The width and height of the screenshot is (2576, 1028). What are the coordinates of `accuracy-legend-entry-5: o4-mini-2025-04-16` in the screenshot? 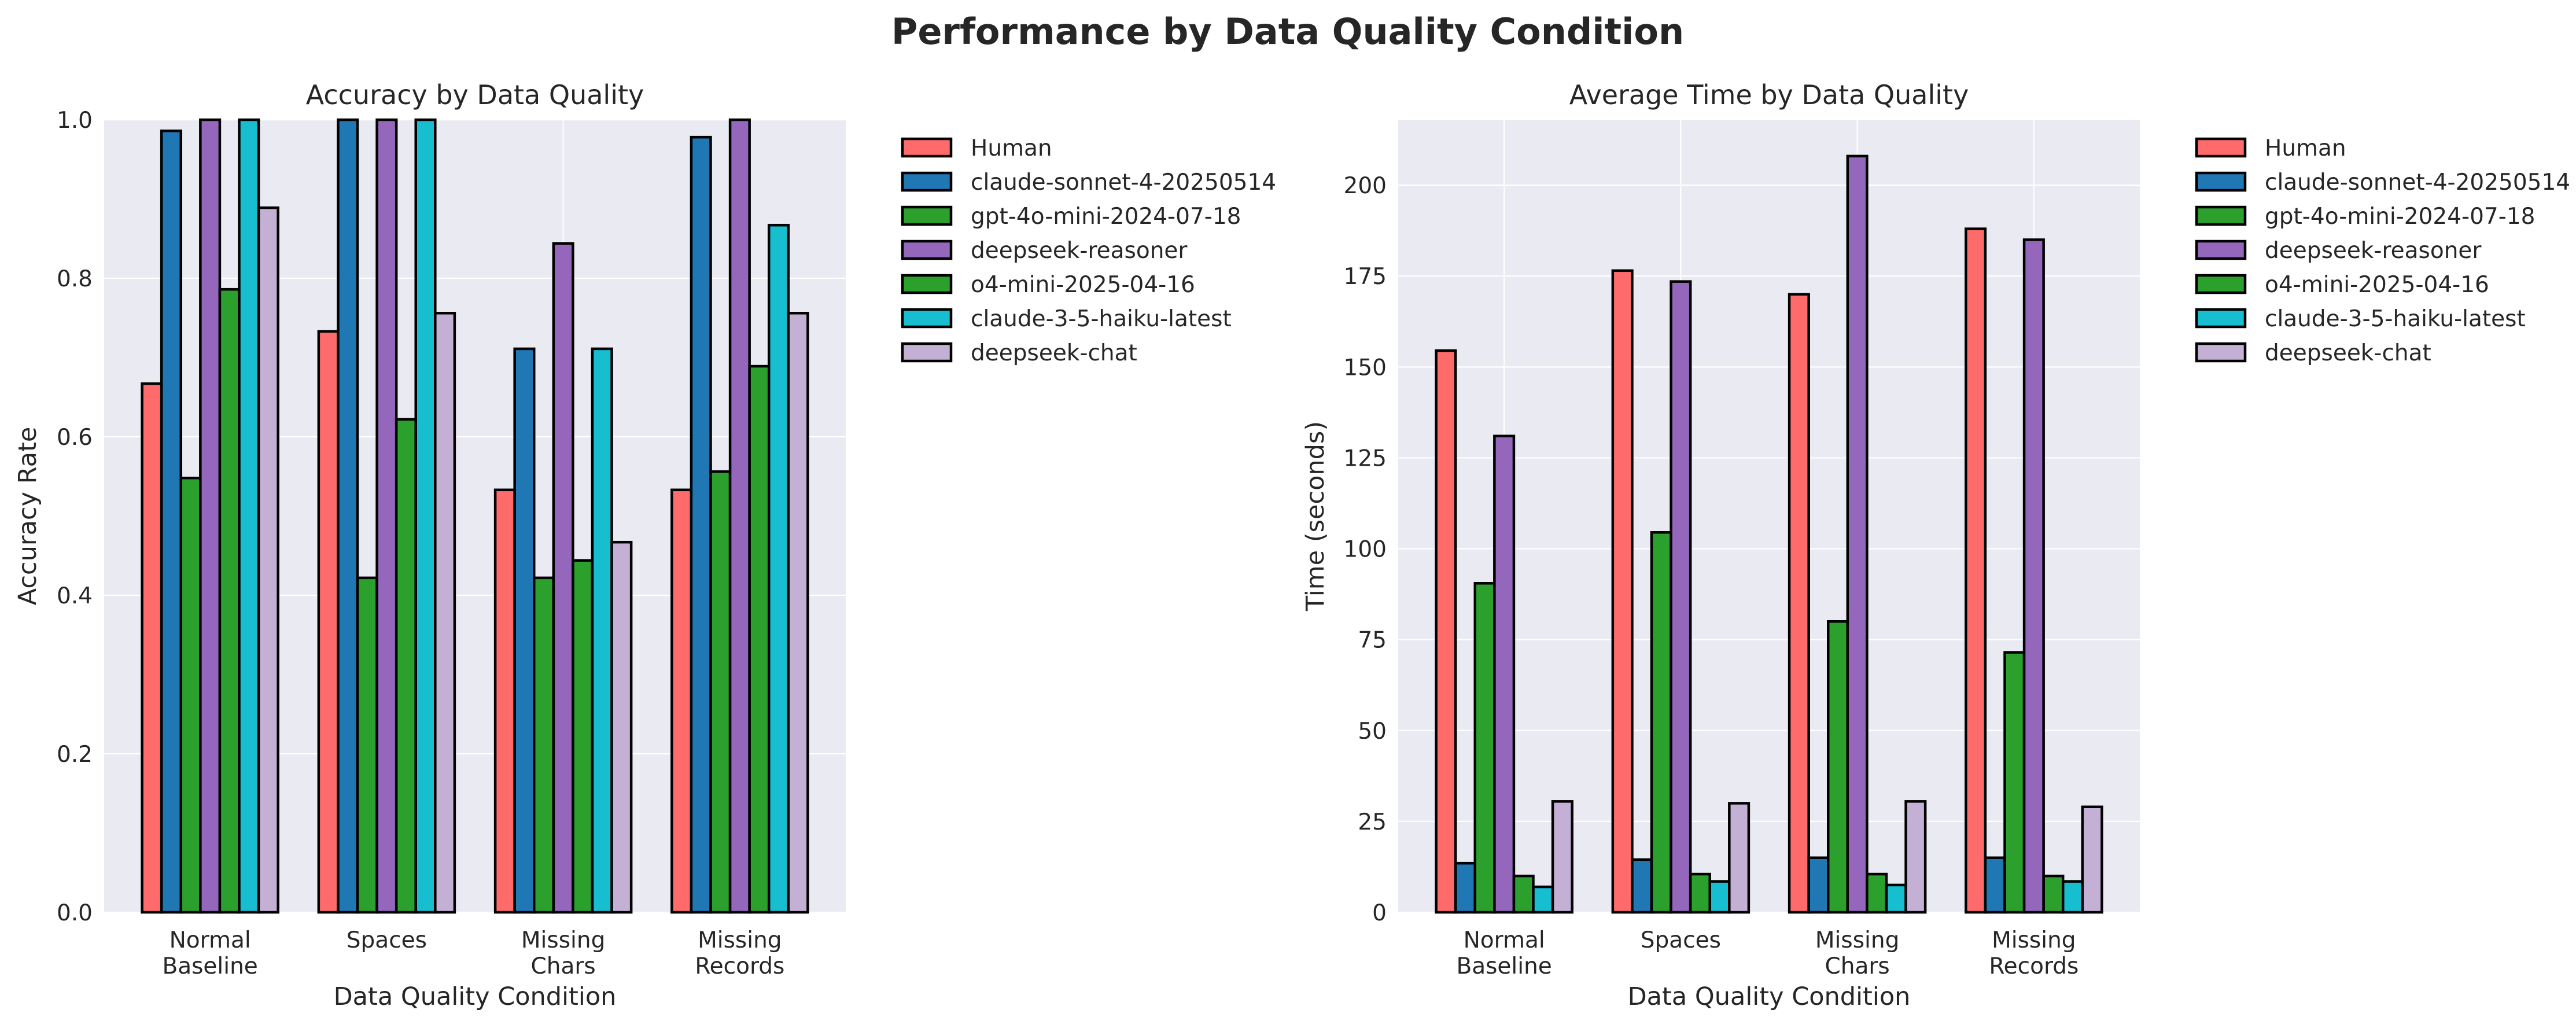 It's located at (1083, 285).